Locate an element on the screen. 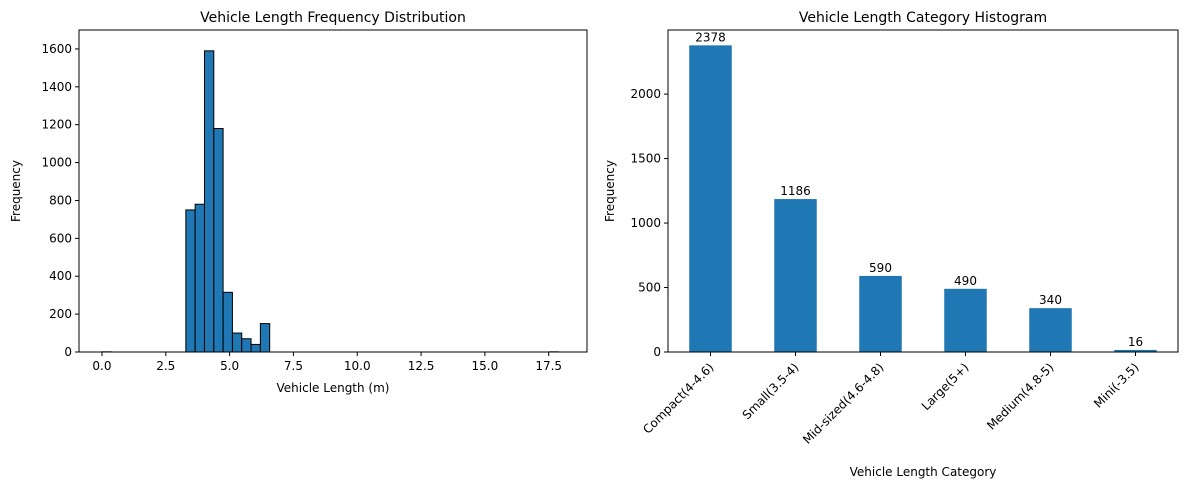 The width and height of the screenshot is (1189, 490). y-tick-label: 2000 is located at coordinates (645, 94).